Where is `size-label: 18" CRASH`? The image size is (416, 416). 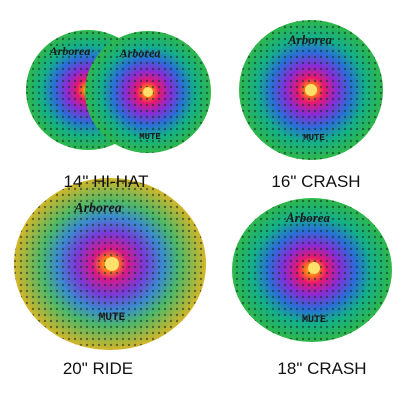 size-label: 18" CRASH is located at coordinates (321, 368).